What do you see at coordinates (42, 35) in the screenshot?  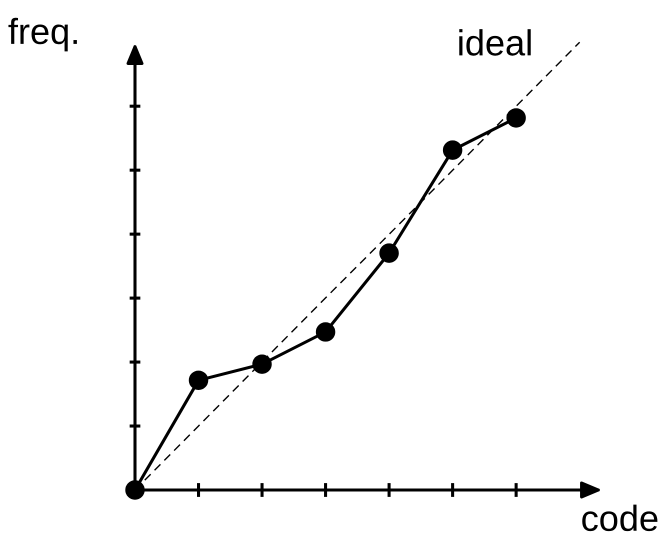 I see `y-axis-title: freq.` at bounding box center [42, 35].